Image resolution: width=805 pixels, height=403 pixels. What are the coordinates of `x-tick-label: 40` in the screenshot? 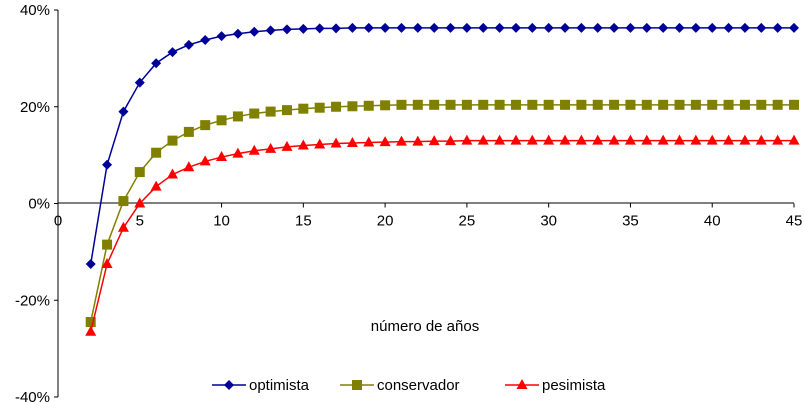 It's located at (712, 221).